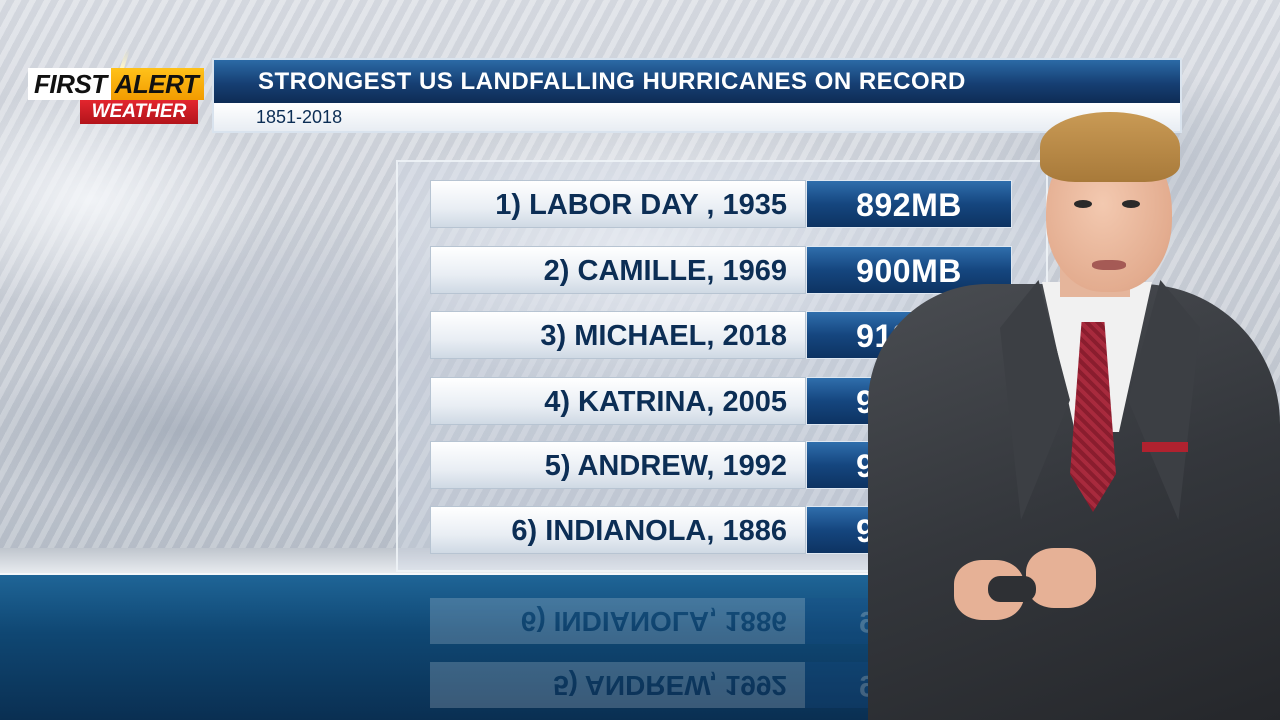 The height and width of the screenshot is (720, 1280). I want to click on ranking-row: 2) CAMILLE, 1969 900MB, so click(721, 270).